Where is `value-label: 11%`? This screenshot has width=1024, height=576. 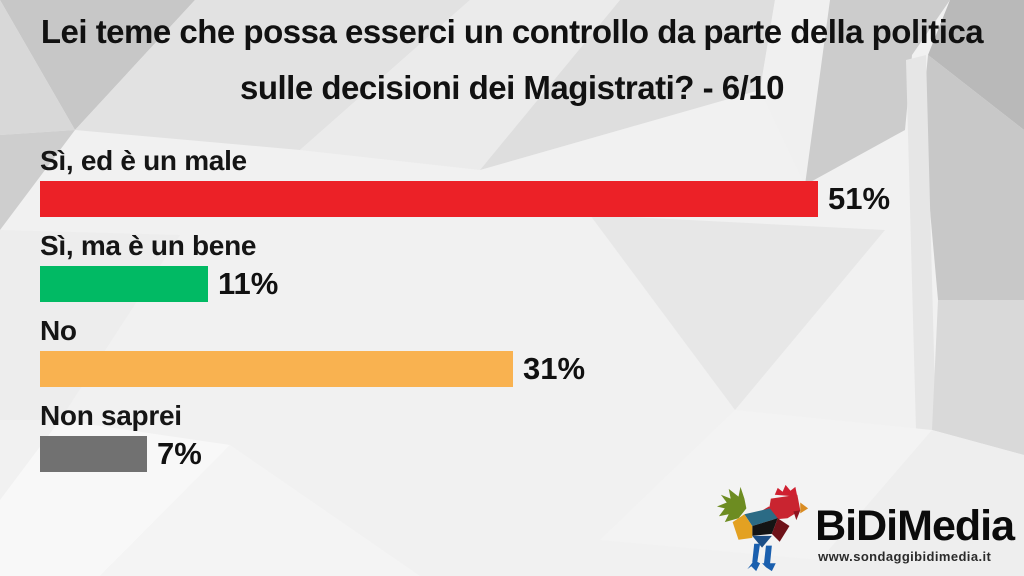 value-label: 11% is located at coordinates (248, 283).